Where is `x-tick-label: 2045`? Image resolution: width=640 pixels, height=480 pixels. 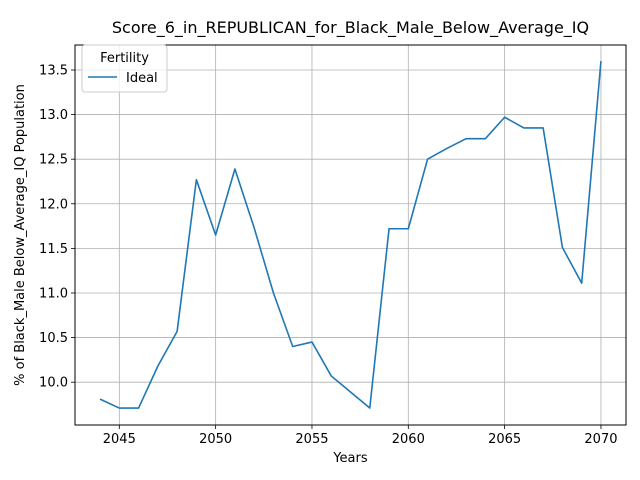
x-tick-label: 2045 is located at coordinates (119, 439).